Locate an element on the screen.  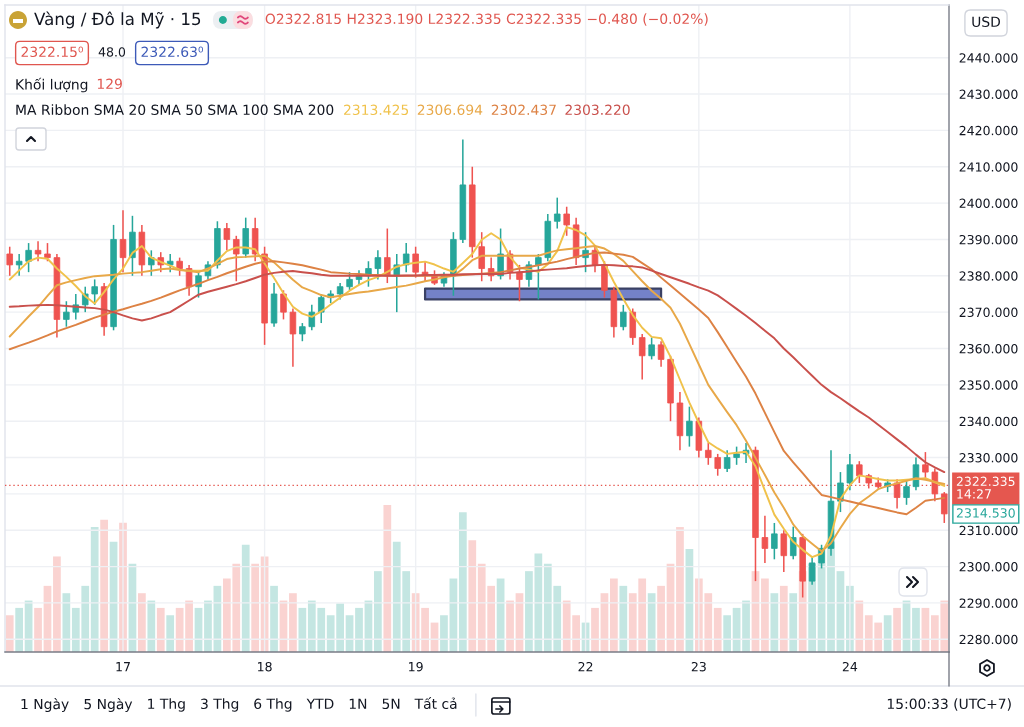
text: 1 Ngày is located at coordinates (45, 705).